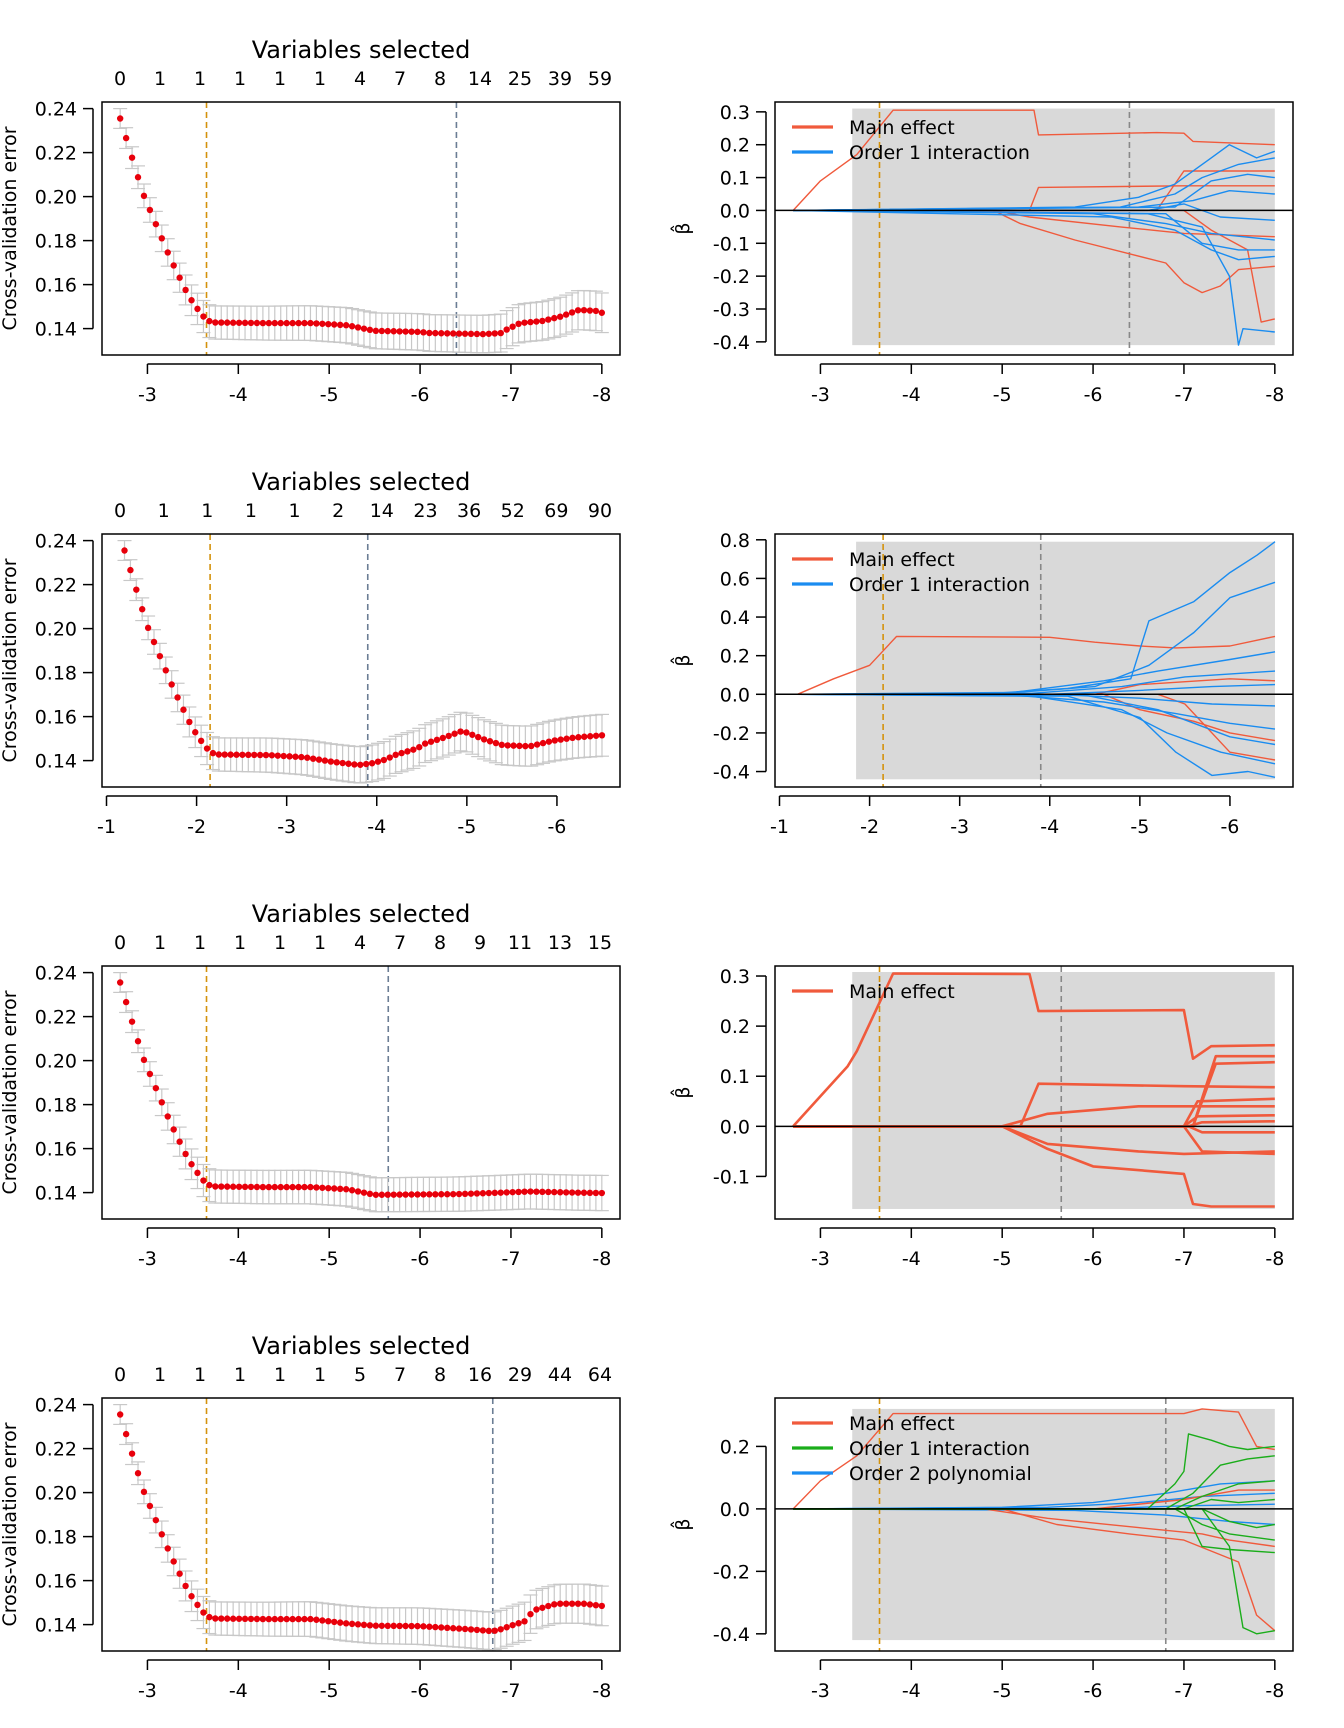 The width and height of the screenshot is (1344, 1728). What do you see at coordinates (1034, 230) in the screenshot?
I see `coef-path` at bounding box center [1034, 230].